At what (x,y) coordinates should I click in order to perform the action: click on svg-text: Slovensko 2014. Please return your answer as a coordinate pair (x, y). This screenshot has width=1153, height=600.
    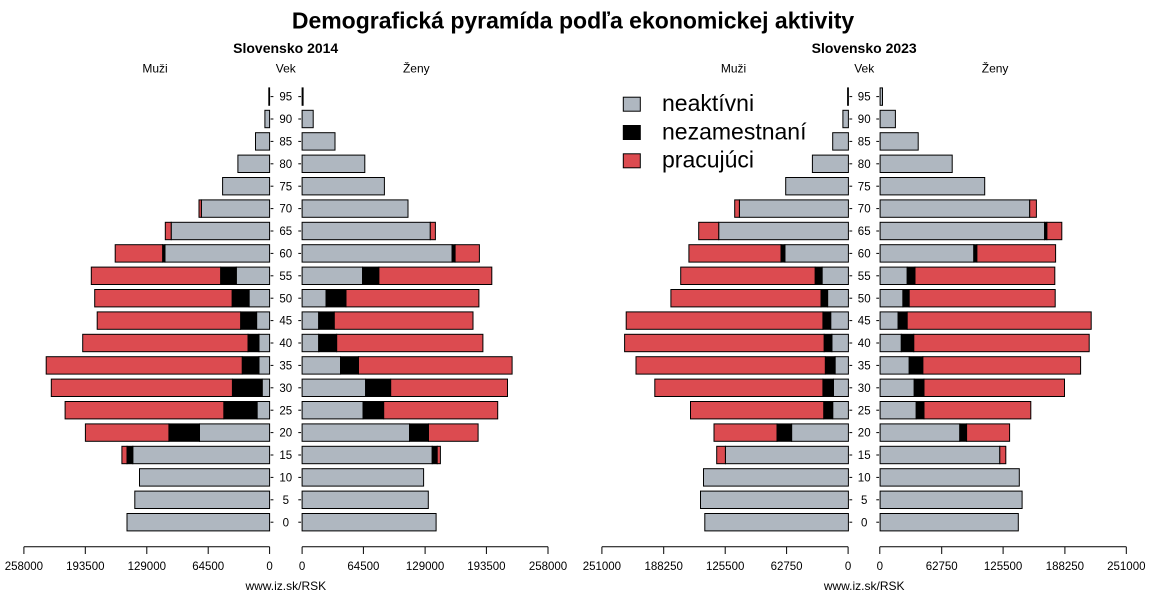
    Looking at the image, I should click on (285, 48).